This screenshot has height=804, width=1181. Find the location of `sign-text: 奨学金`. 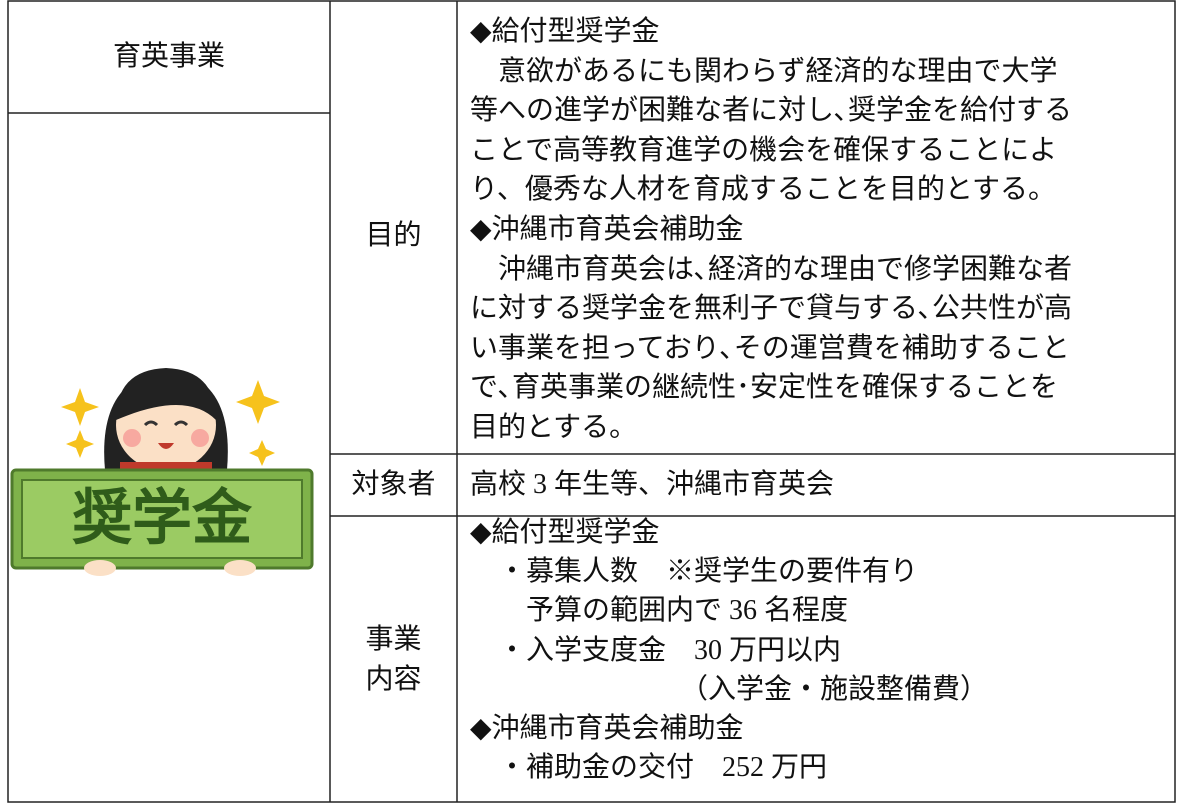

sign-text: 奨学金 is located at coordinates (162, 519).